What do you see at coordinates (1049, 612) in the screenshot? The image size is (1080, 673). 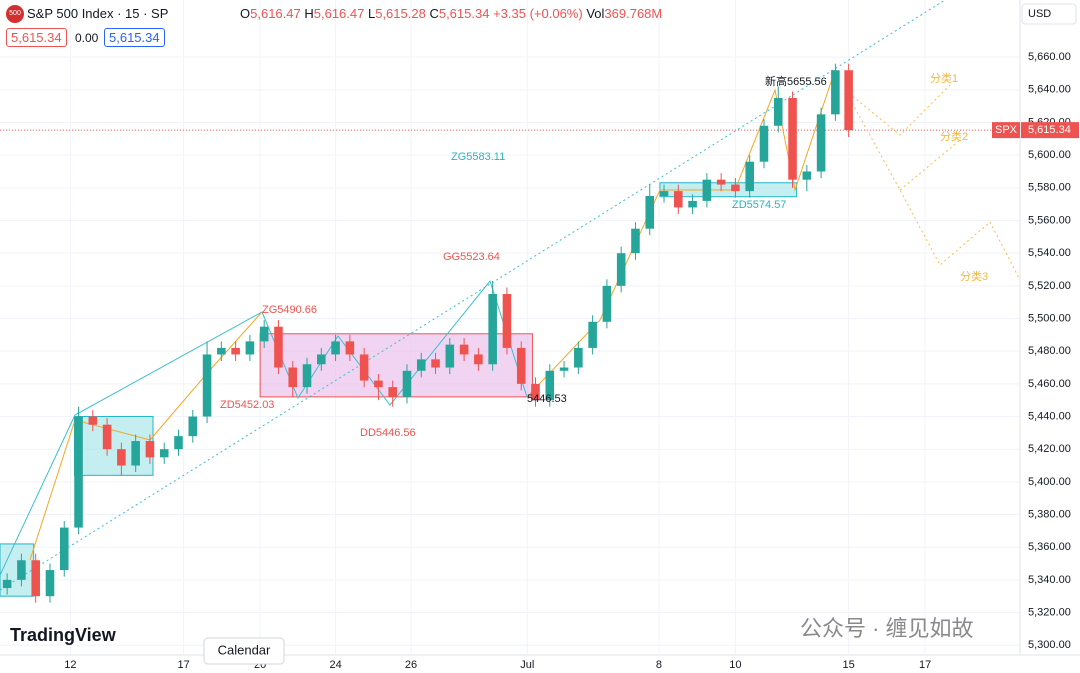 I see `y-tick-label: 5,320.00` at bounding box center [1049, 612].